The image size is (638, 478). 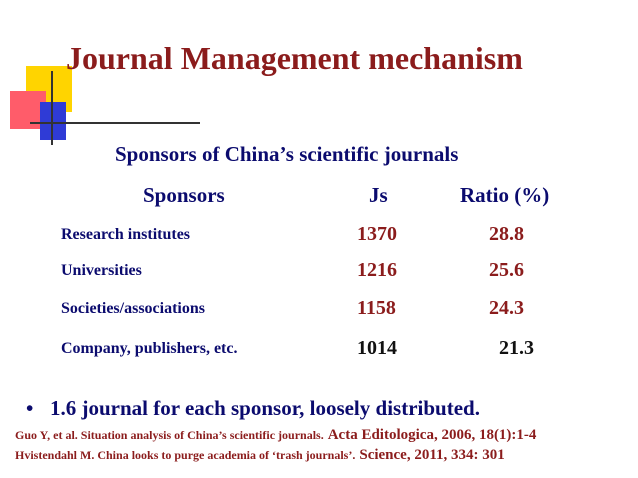 What do you see at coordinates (115, 123) in the screenshot?
I see `decorative-horizontal-line` at bounding box center [115, 123].